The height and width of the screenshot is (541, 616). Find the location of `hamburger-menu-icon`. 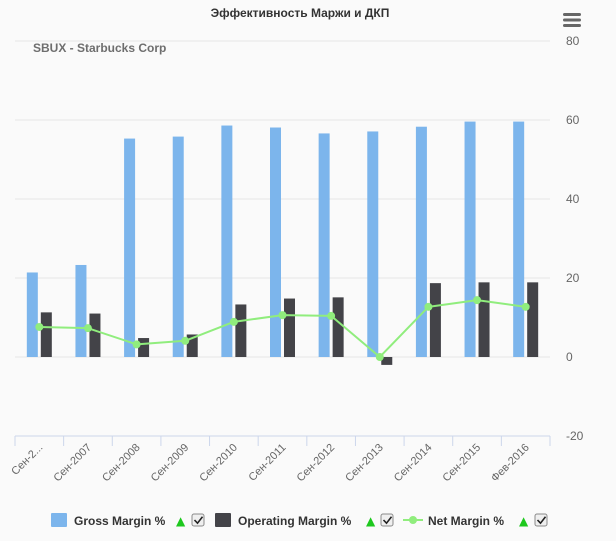

hamburger-menu-icon is located at coordinates (572, 20).